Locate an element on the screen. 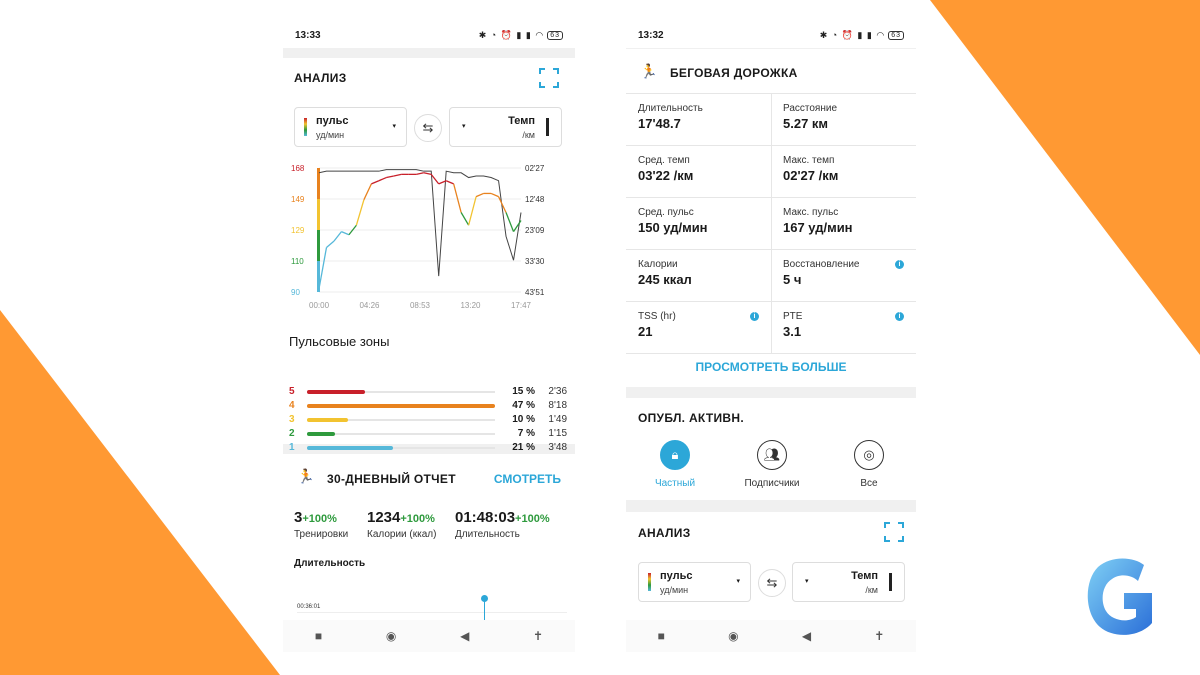 Image resolution: width=1200 pixels, height=675 pixels. zone-row: 3 10 % 1'49 is located at coordinates (428, 420).